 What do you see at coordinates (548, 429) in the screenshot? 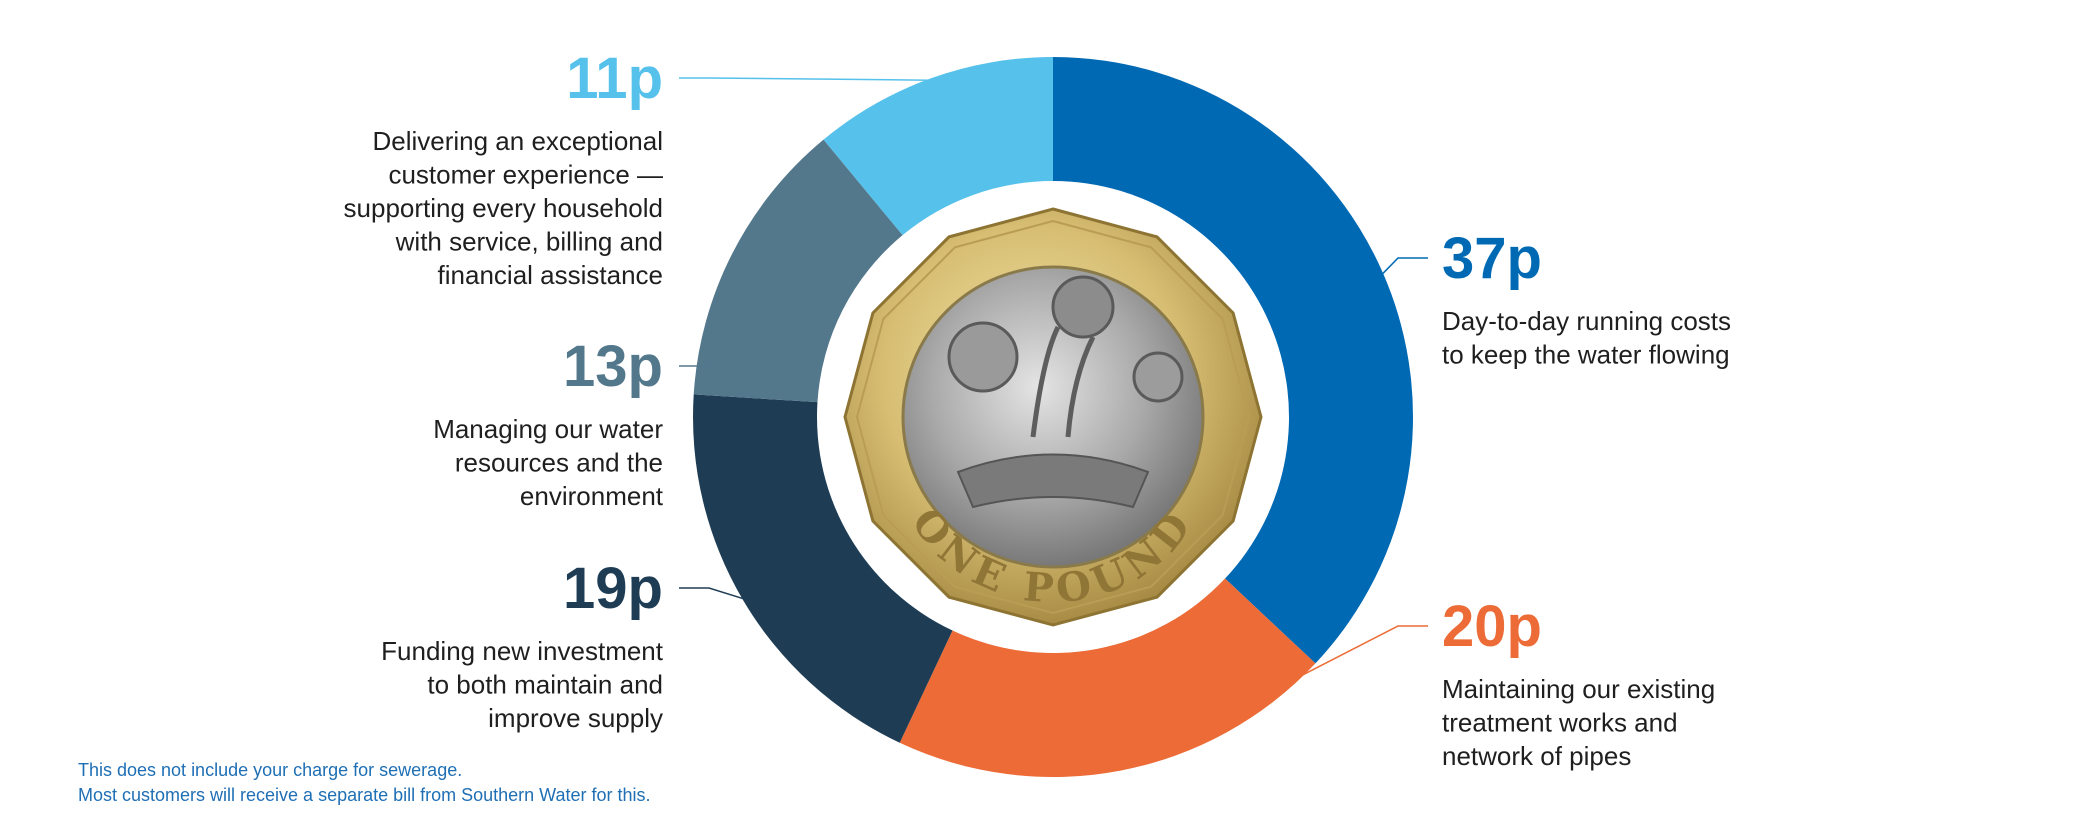
I see `slice-description-line: Managing our water` at bounding box center [548, 429].